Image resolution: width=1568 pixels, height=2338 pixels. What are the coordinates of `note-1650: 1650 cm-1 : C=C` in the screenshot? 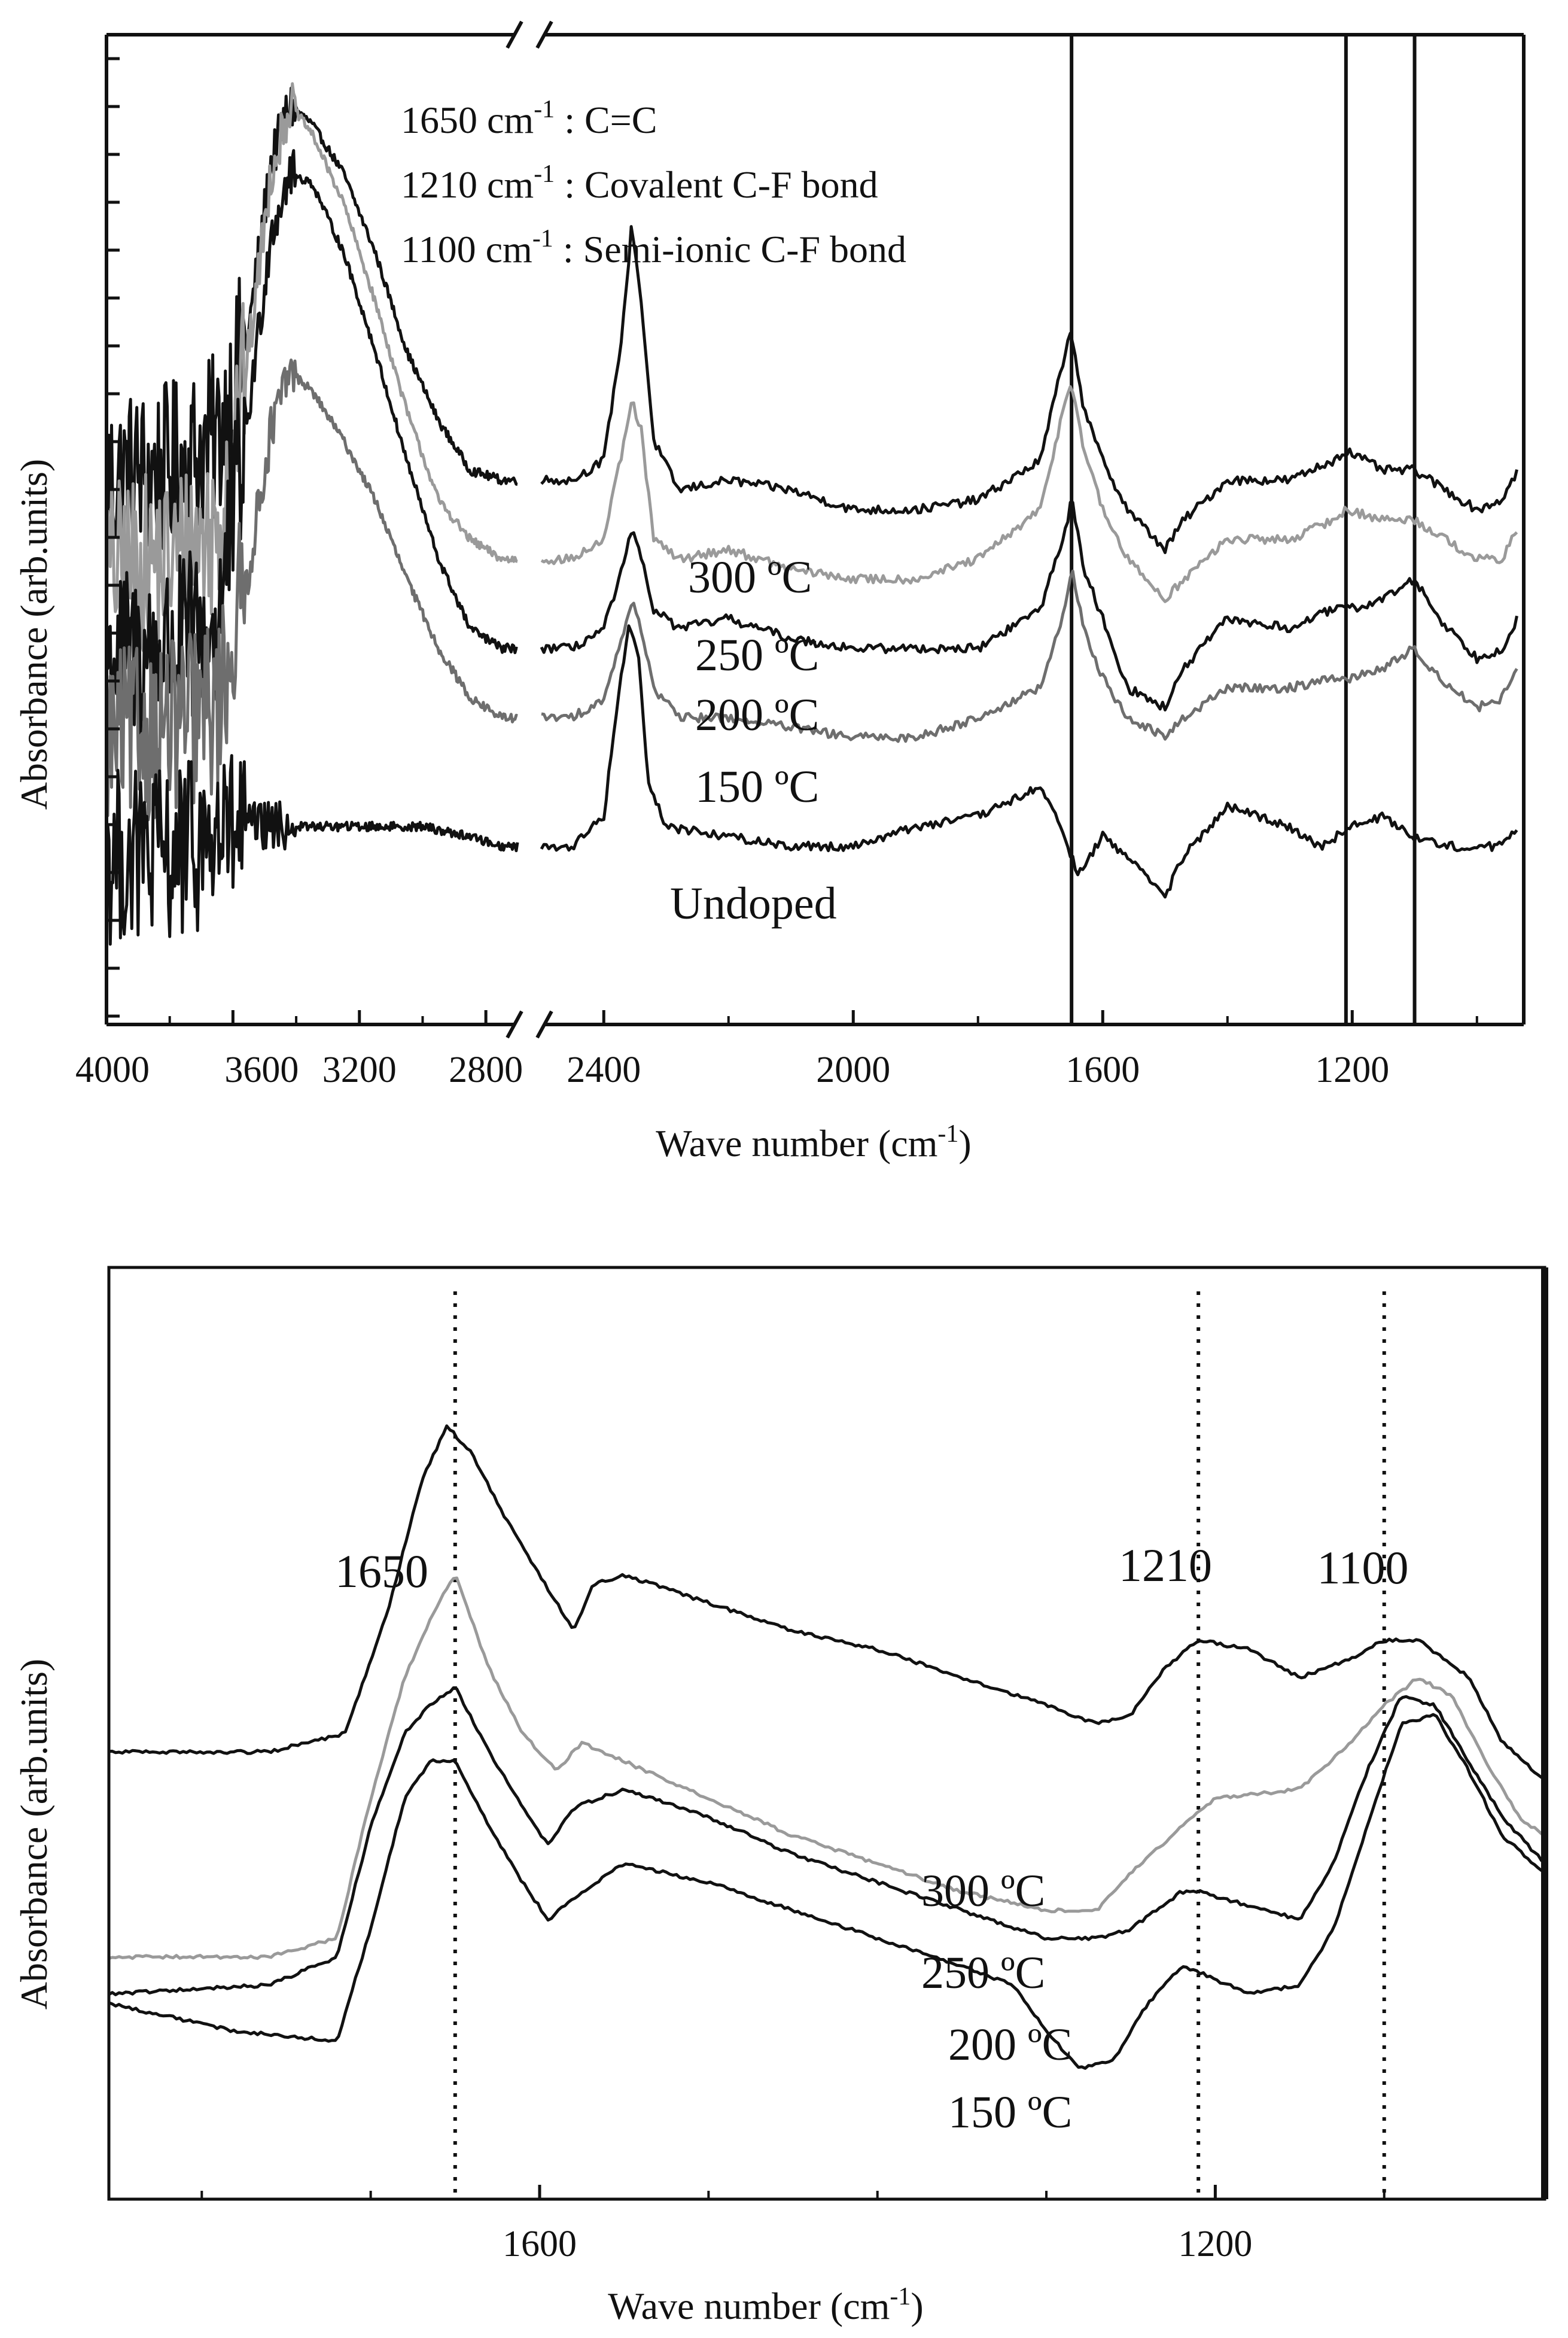 It's located at (529, 118).